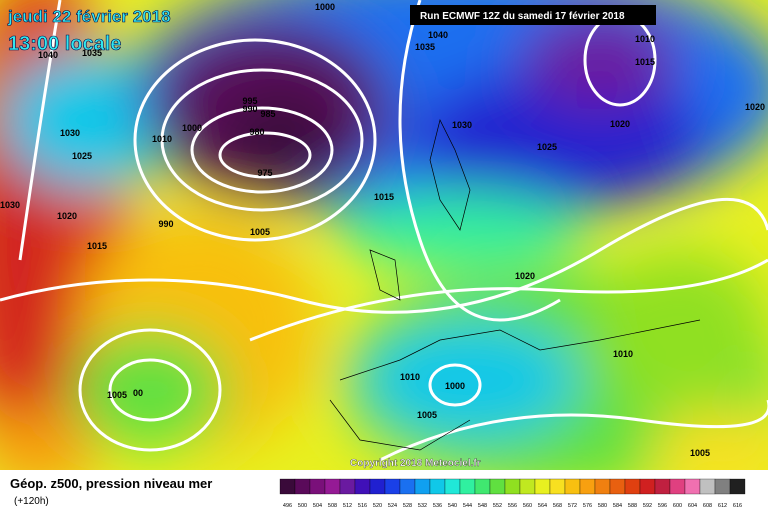  I want to click on date: jeudi 22 février 2018, so click(89, 16).